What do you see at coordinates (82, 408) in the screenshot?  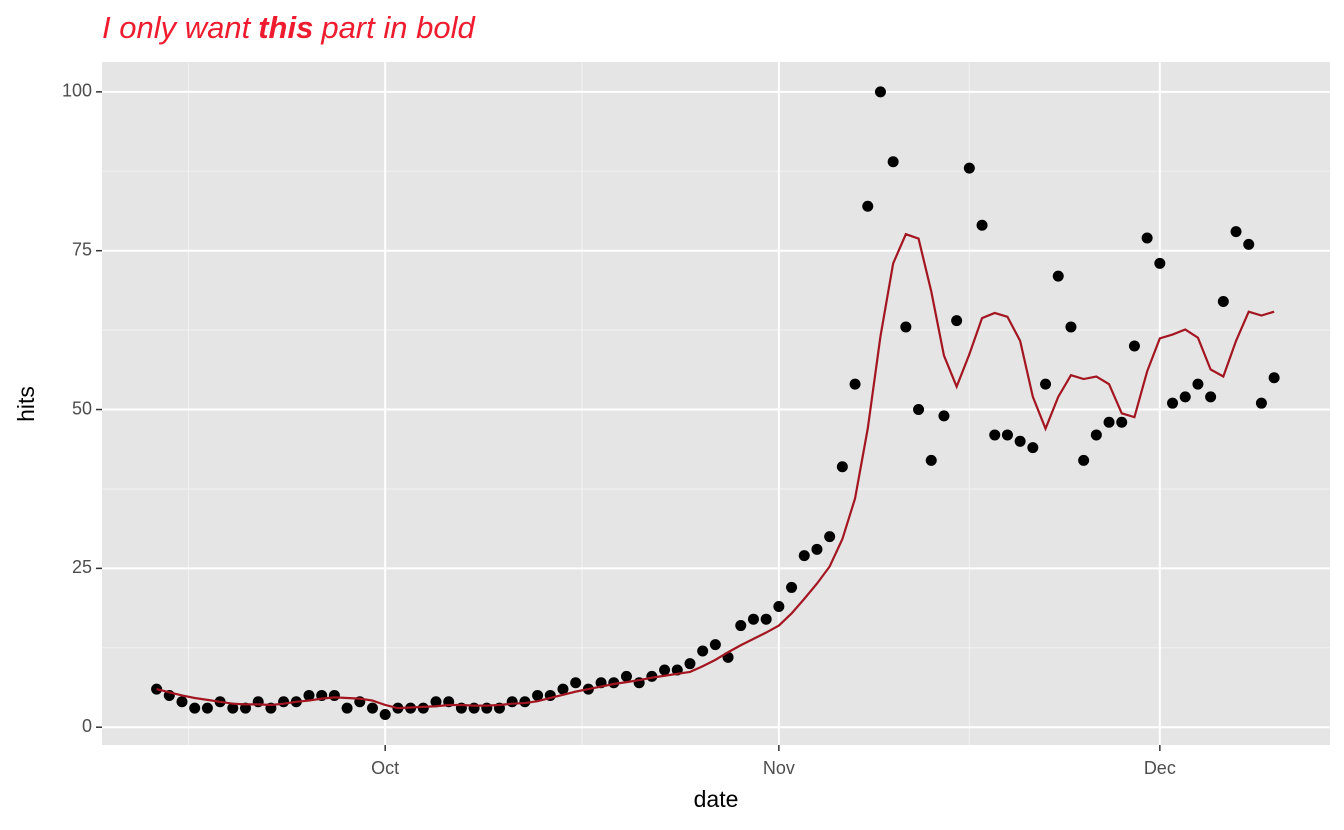 I see `y-tick-label: 50` at bounding box center [82, 408].